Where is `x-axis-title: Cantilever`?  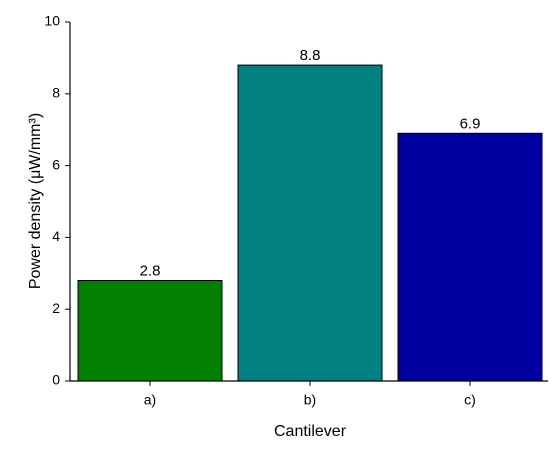 x-axis-title: Cantilever is located at coordinates (310, 431).